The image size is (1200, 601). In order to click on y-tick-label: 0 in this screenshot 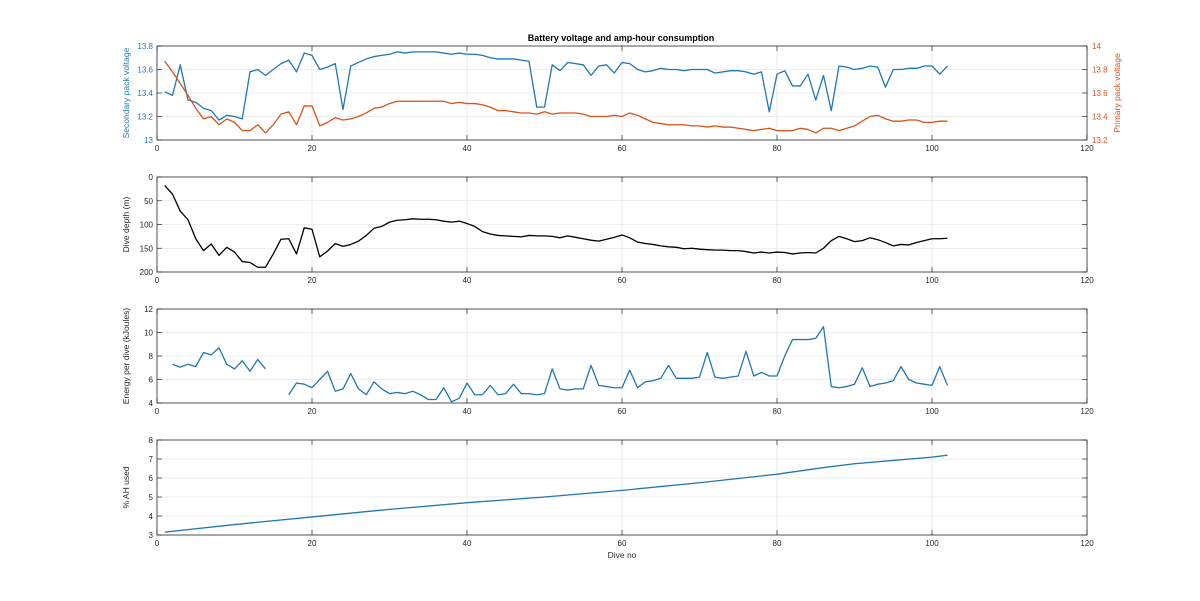, I will do `click(151, 177)`.